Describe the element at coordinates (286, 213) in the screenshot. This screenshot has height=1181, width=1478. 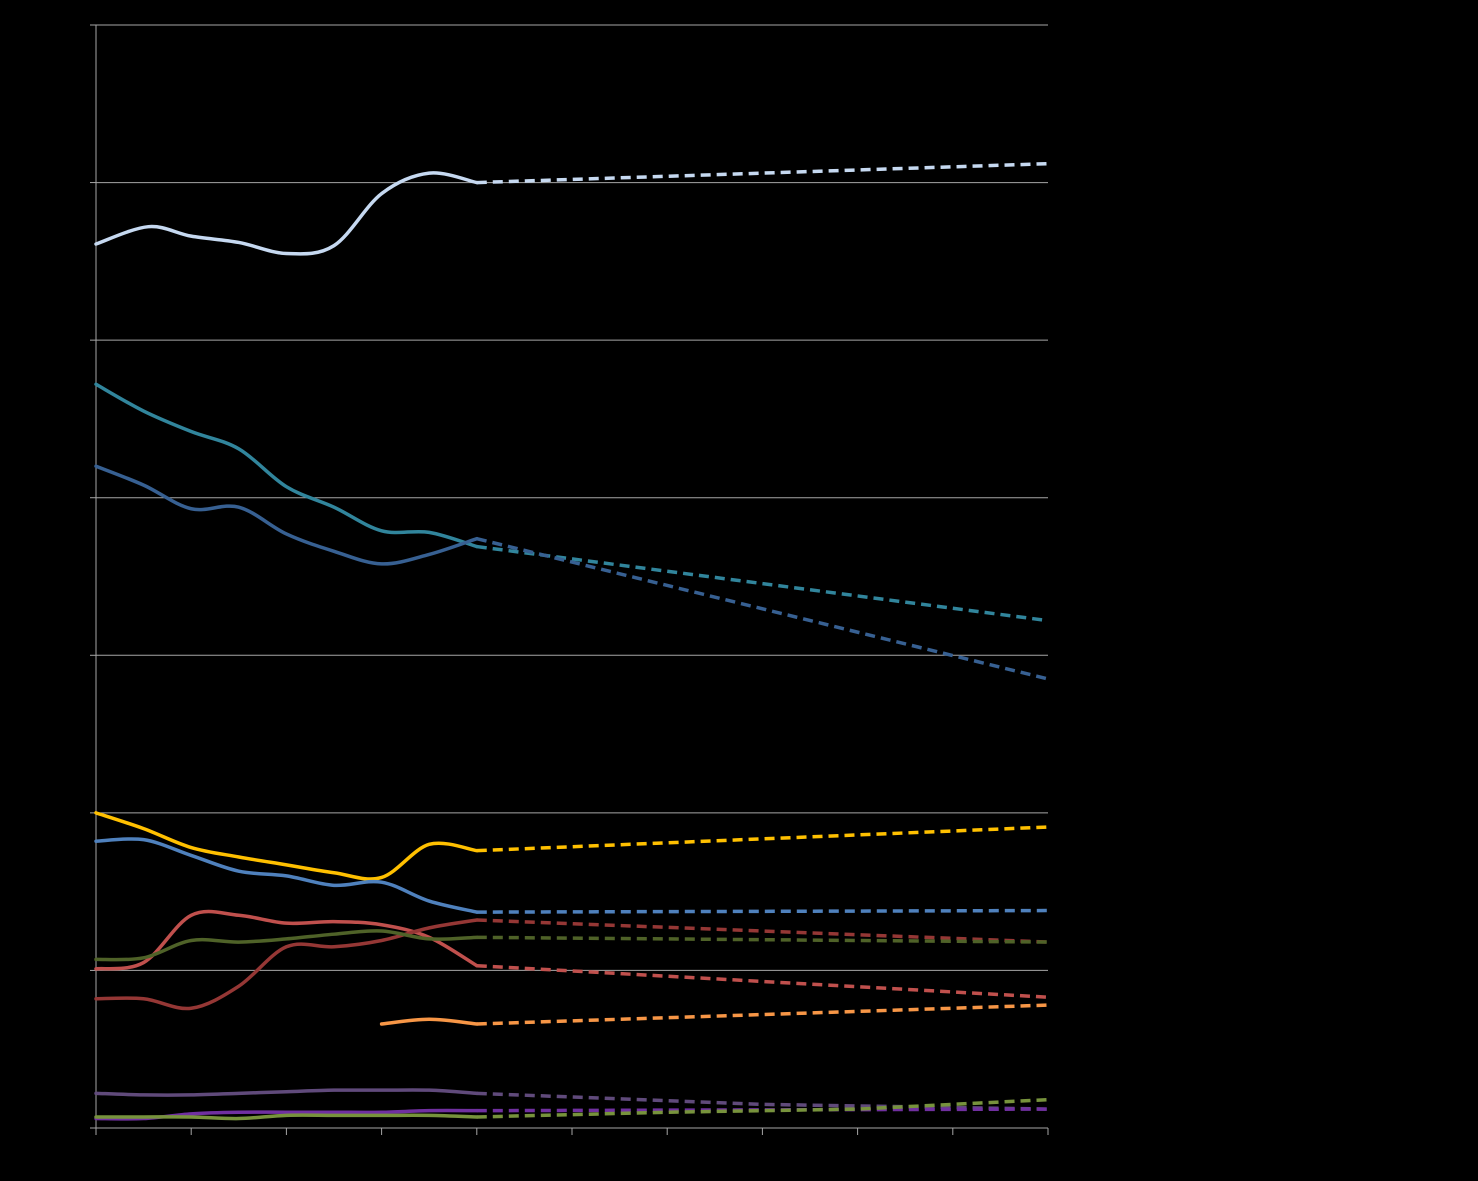
I see `series-1-actual-line` at that location.